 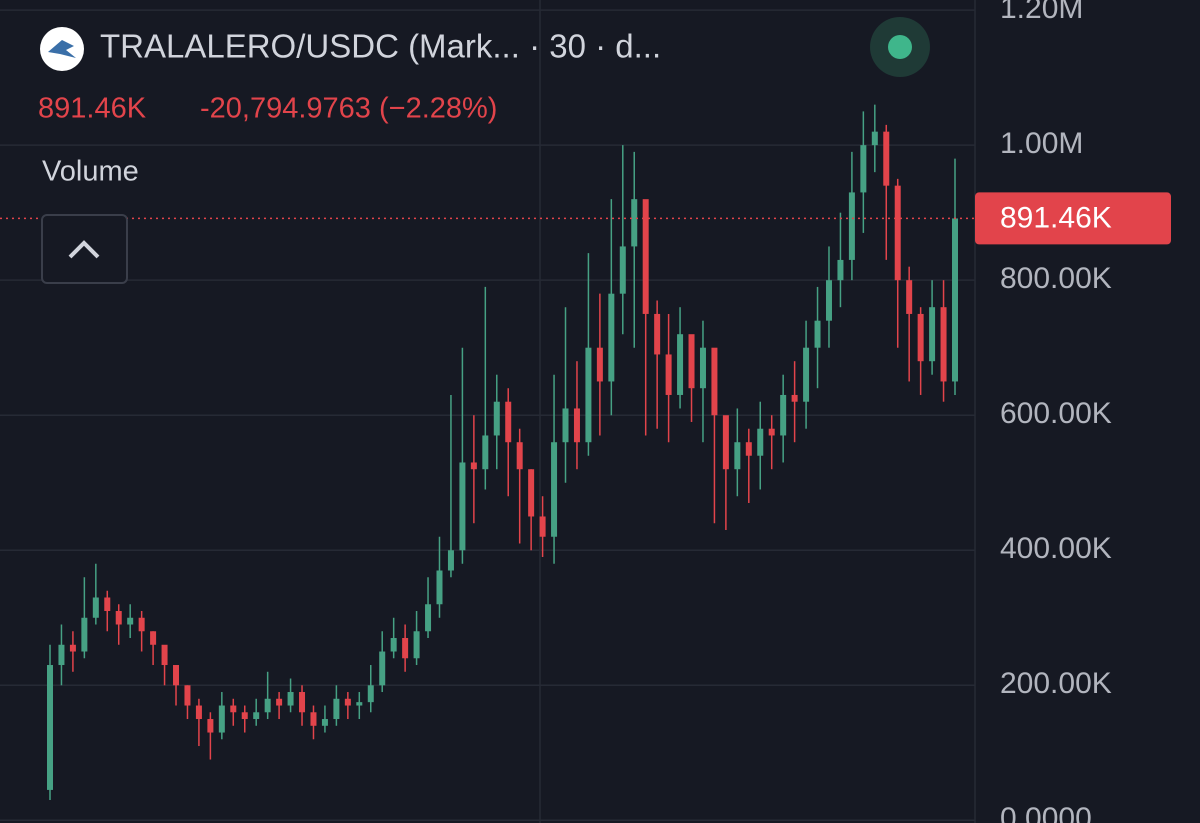 I want to click on price-label: 891.46K, so click(x=1056, y=217).